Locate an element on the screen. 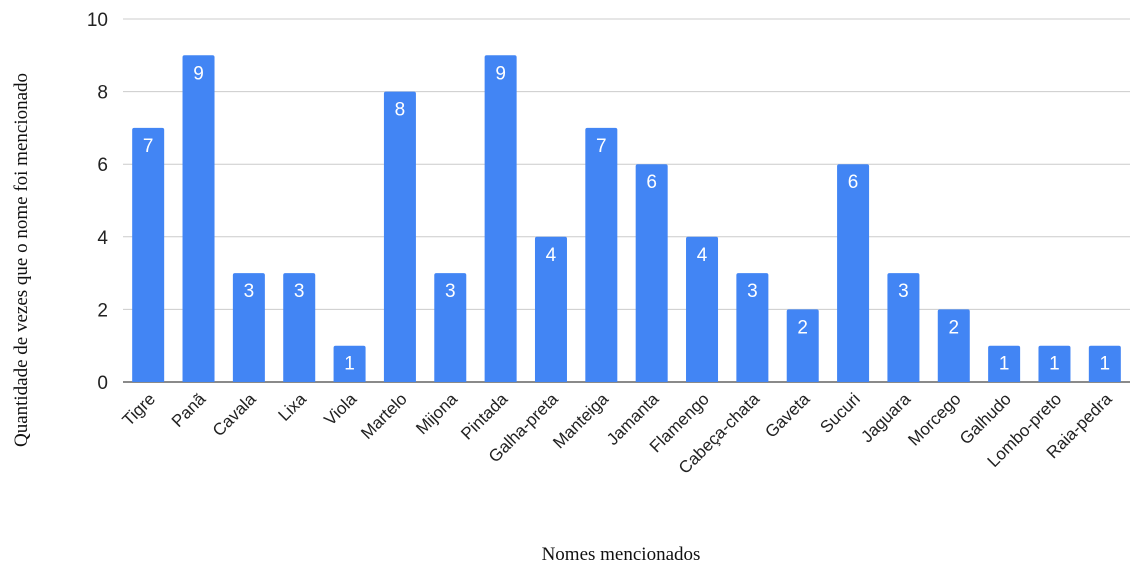 The image size is (1131, 567). y-tick-label: 10 is located at coordinates (97, 20).